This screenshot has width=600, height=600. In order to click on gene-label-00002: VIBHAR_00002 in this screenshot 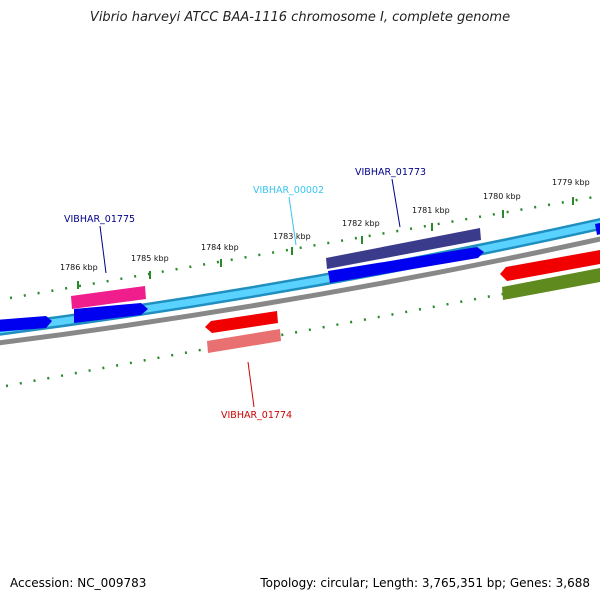, I will do `click(288, 190)`.